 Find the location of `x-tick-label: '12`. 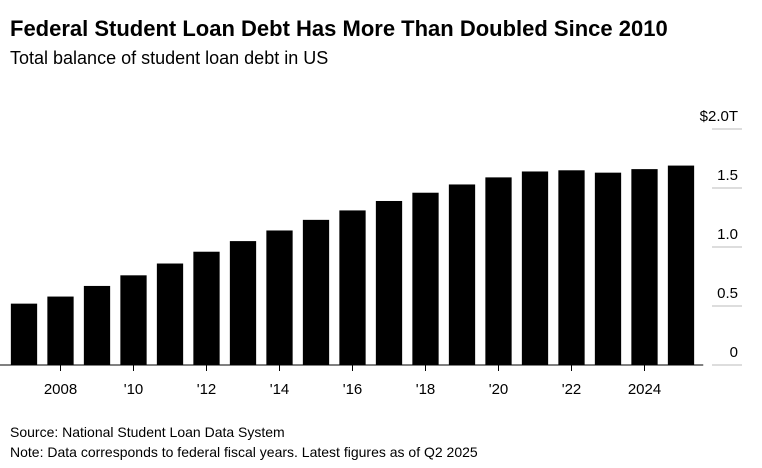

x-tick-label: '12 is located at coordinates (207, 389).